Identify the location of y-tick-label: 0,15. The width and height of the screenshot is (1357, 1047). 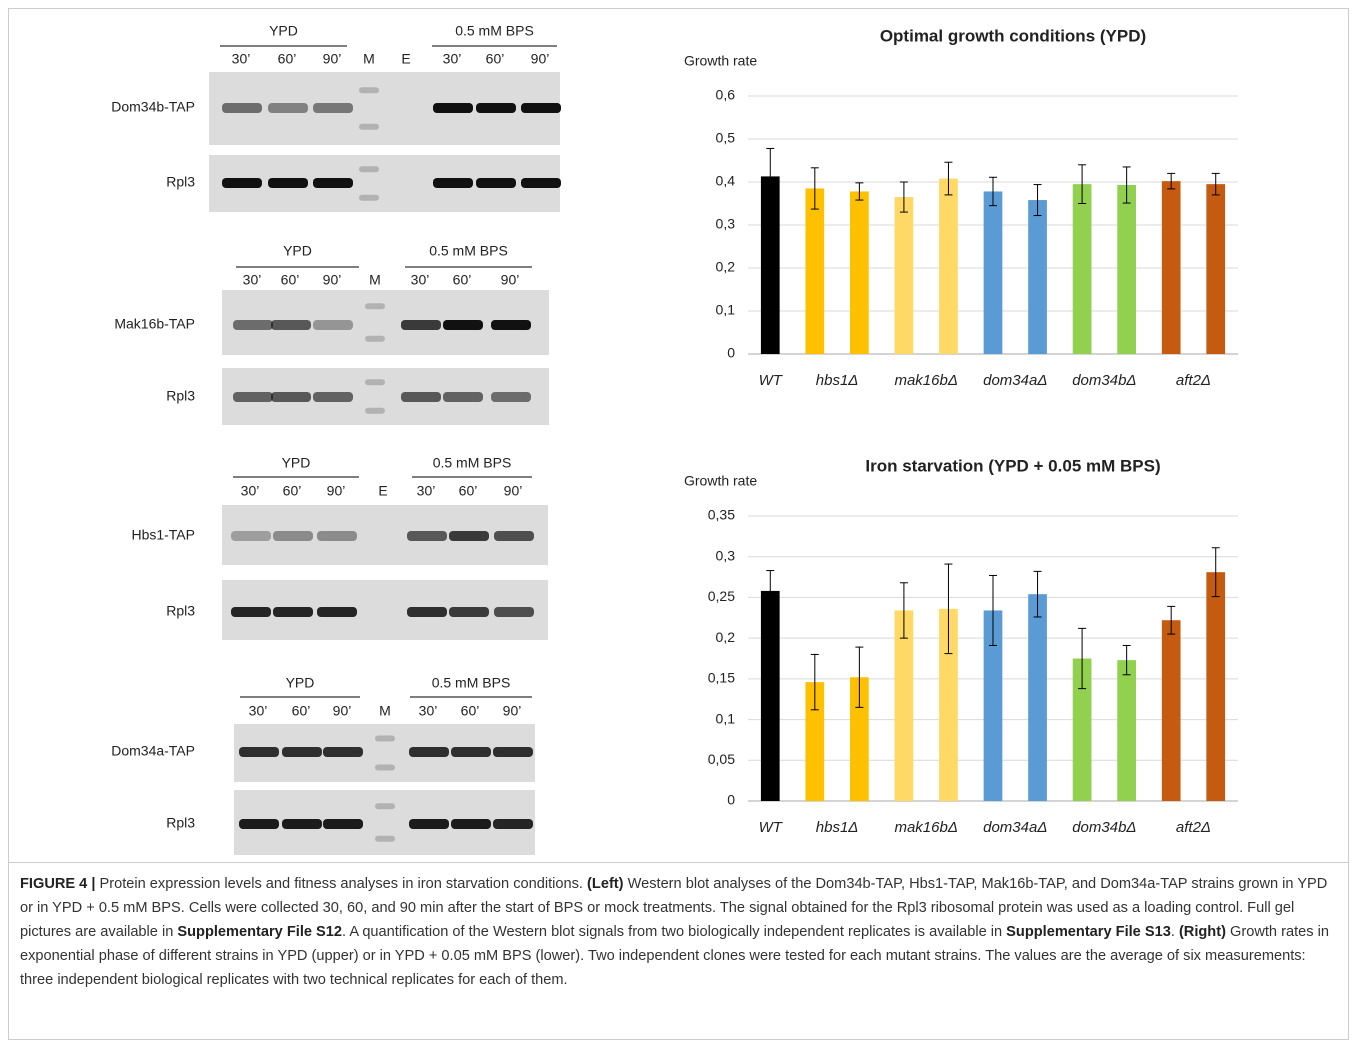
(721, 678).